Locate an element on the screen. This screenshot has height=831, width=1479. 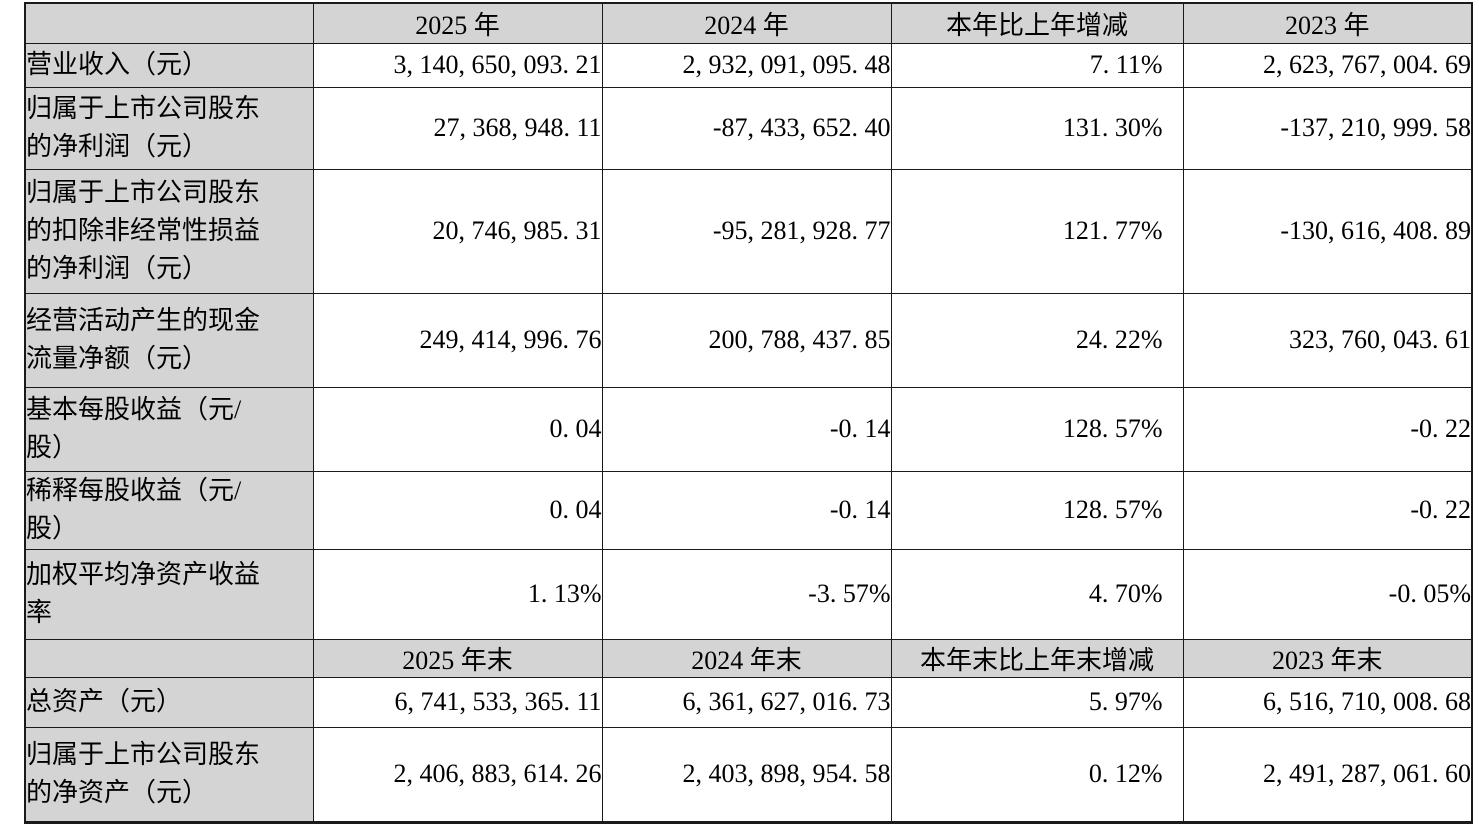
value-cell: 131. 30% is located at coordinates (1037, 128).